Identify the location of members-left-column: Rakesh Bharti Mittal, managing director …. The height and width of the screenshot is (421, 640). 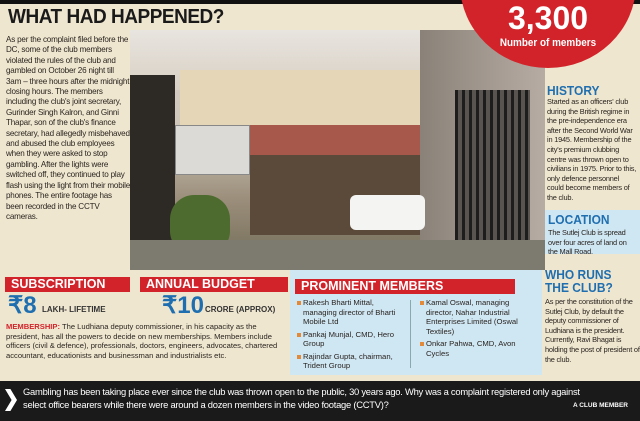
(351, 336).